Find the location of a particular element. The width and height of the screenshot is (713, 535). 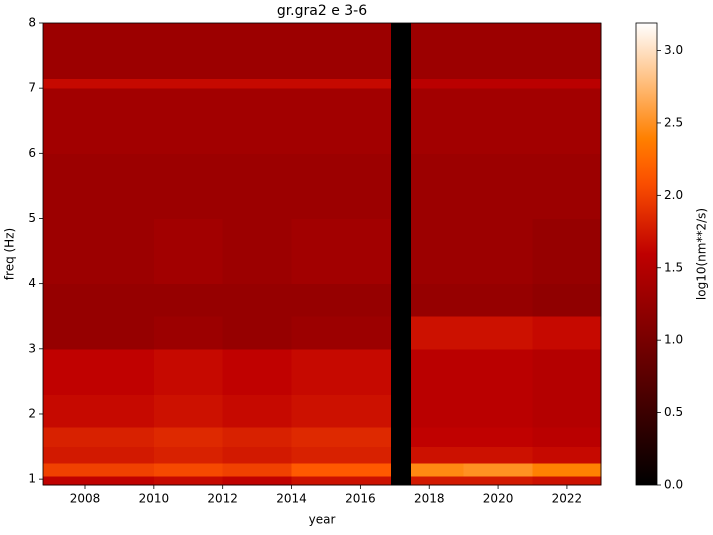

y-tick-label: 6 is located at coordinates (32, 153).